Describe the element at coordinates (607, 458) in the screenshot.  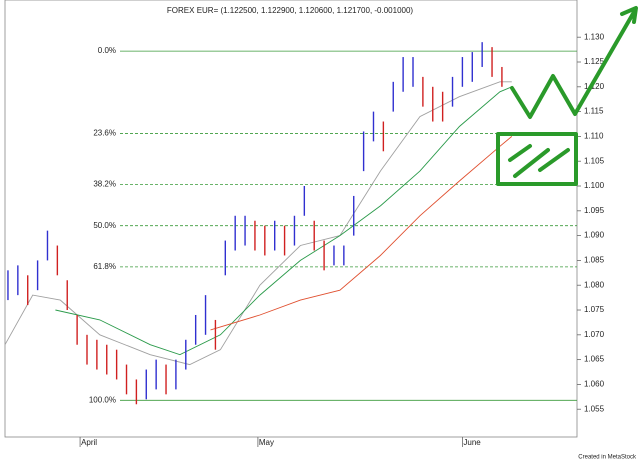
I see `credit: Created in MetaStock` at that location.